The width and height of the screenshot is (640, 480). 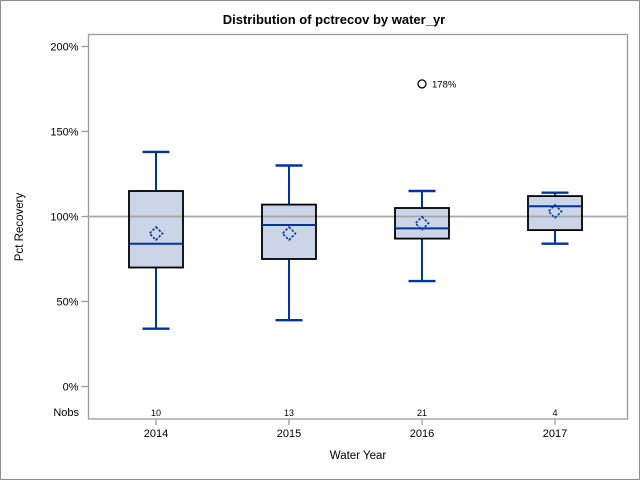 What do you see at coordinates (156, 434) in the screenshot?
I see `x-tick-label: 2014` at bounding box center [156, 434].